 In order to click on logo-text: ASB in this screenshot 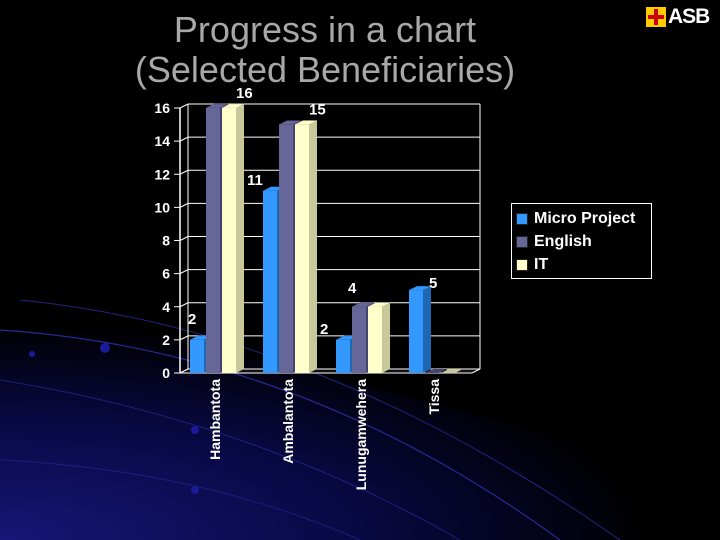, I will do `click(689, 16)`.